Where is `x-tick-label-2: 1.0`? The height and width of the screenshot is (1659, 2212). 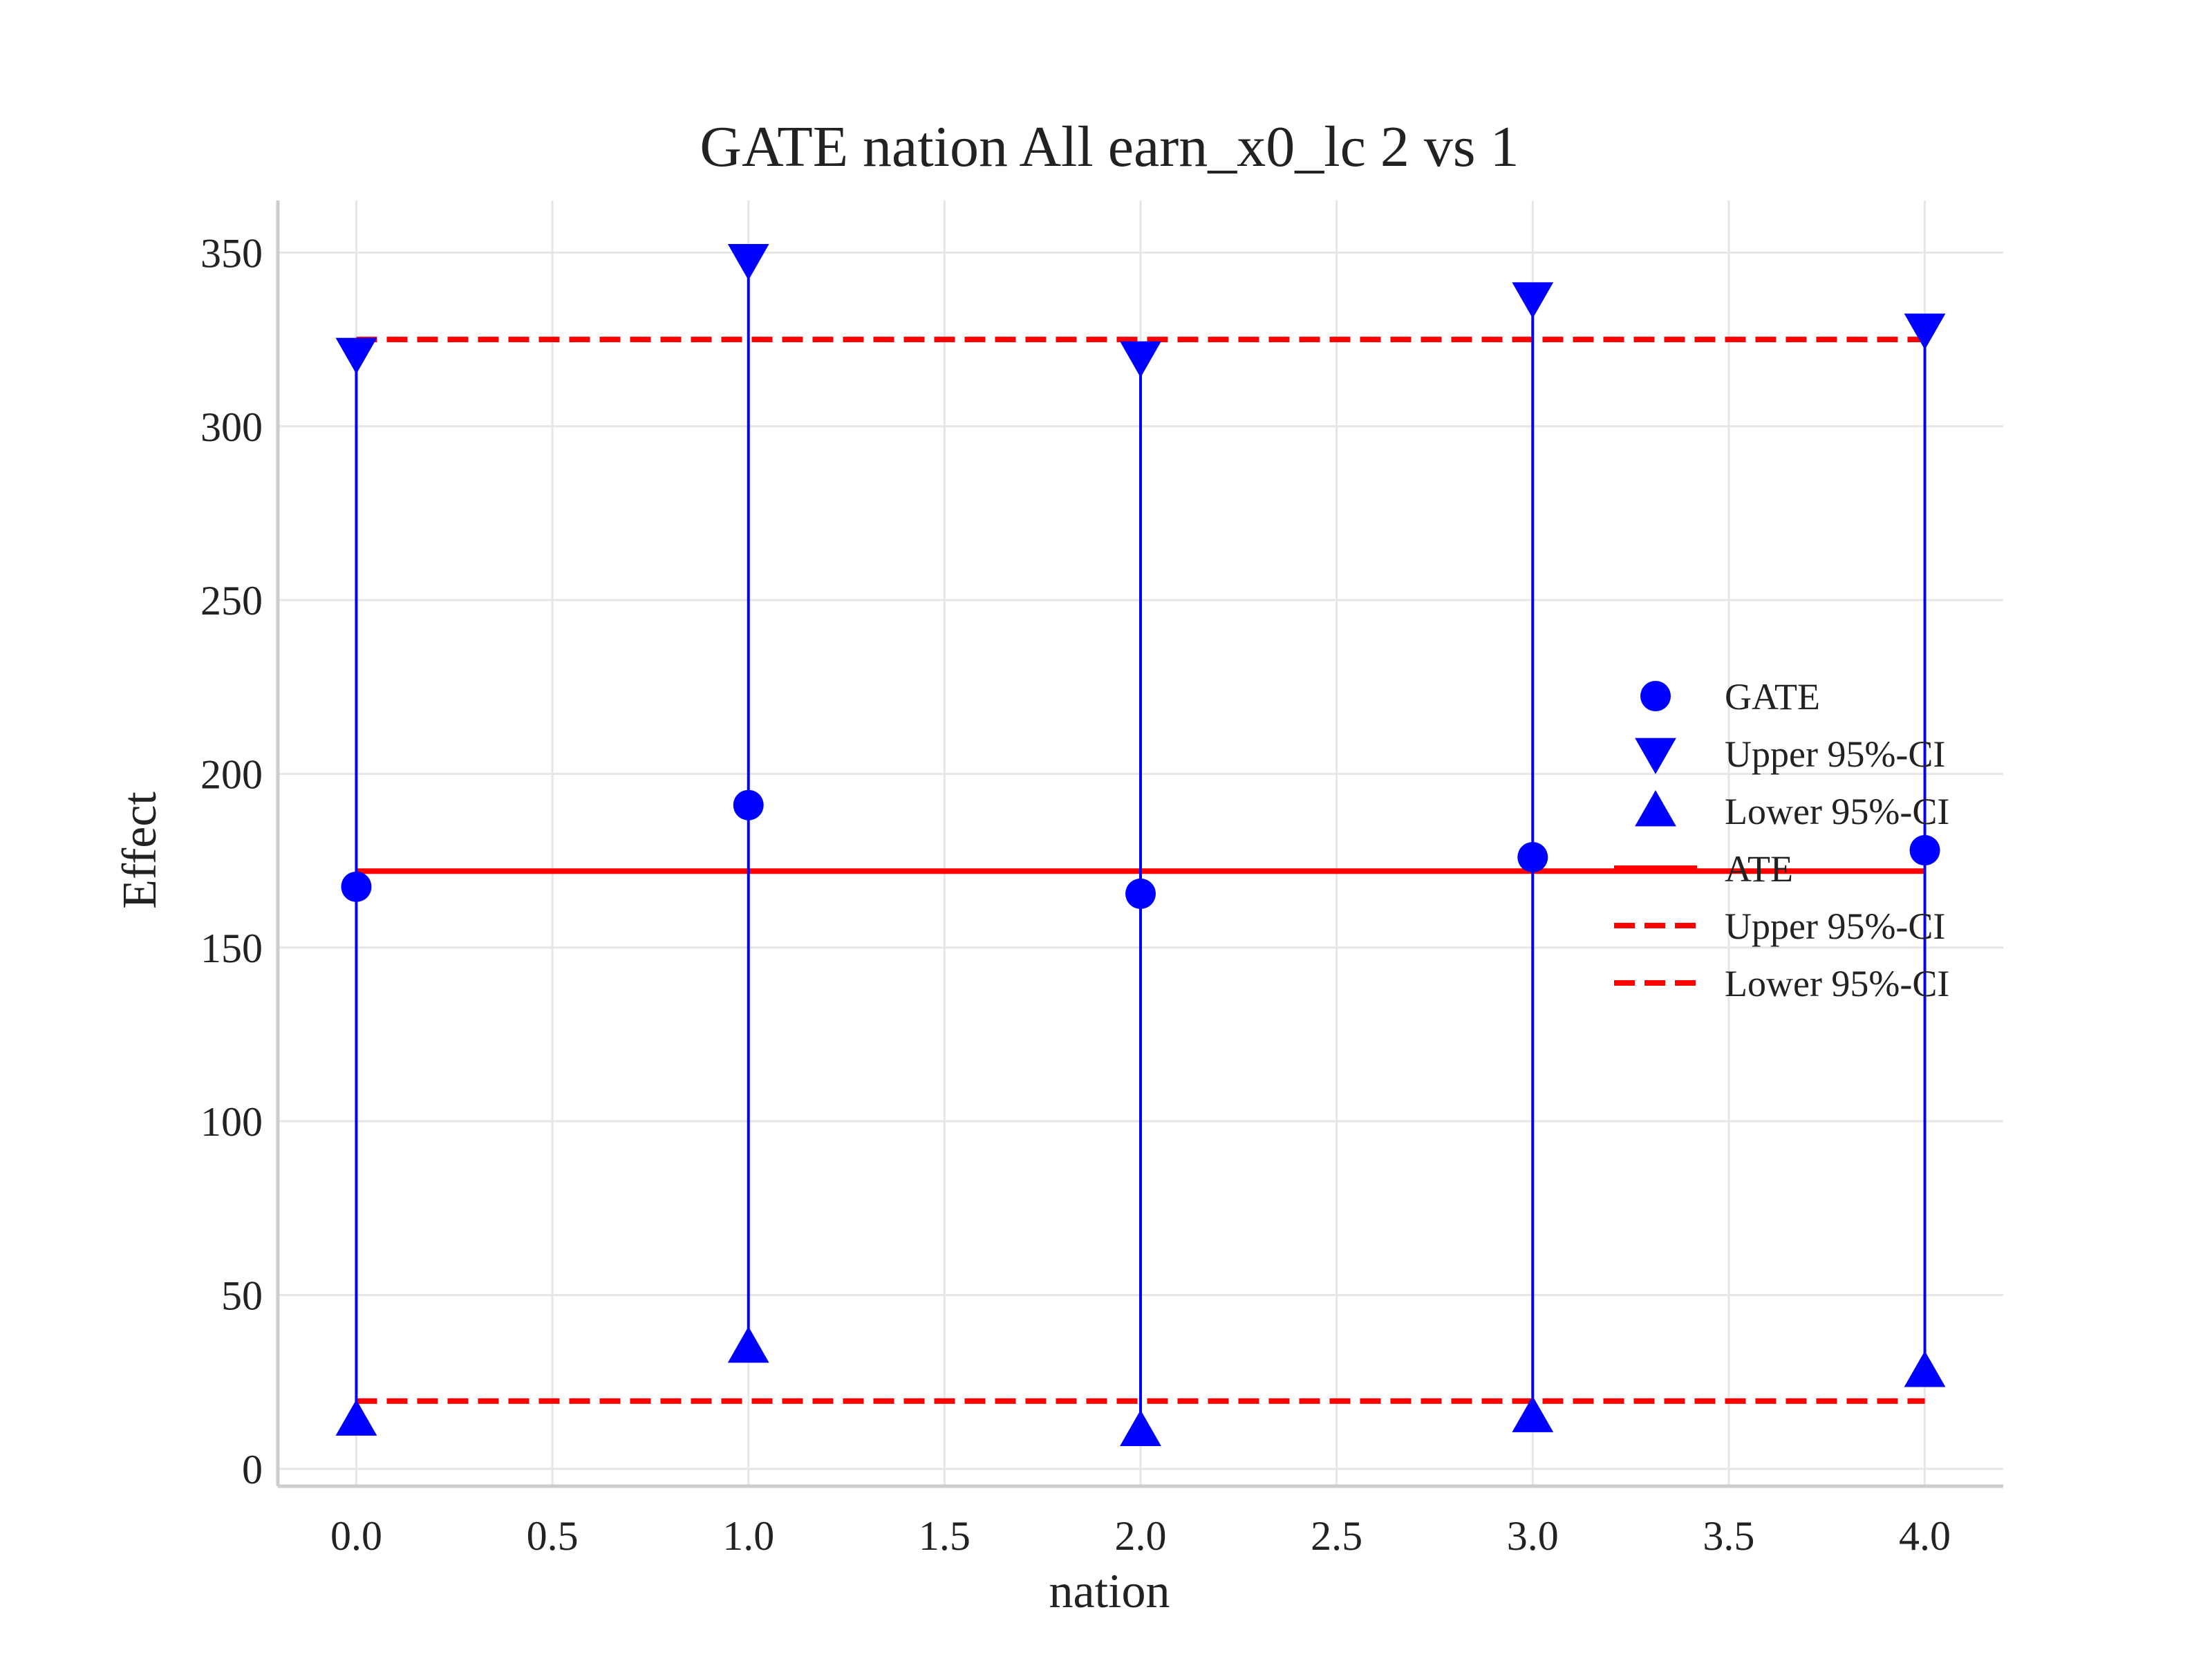 x-tick-label-2: 1.0 is located at coordinates (748, 1536).